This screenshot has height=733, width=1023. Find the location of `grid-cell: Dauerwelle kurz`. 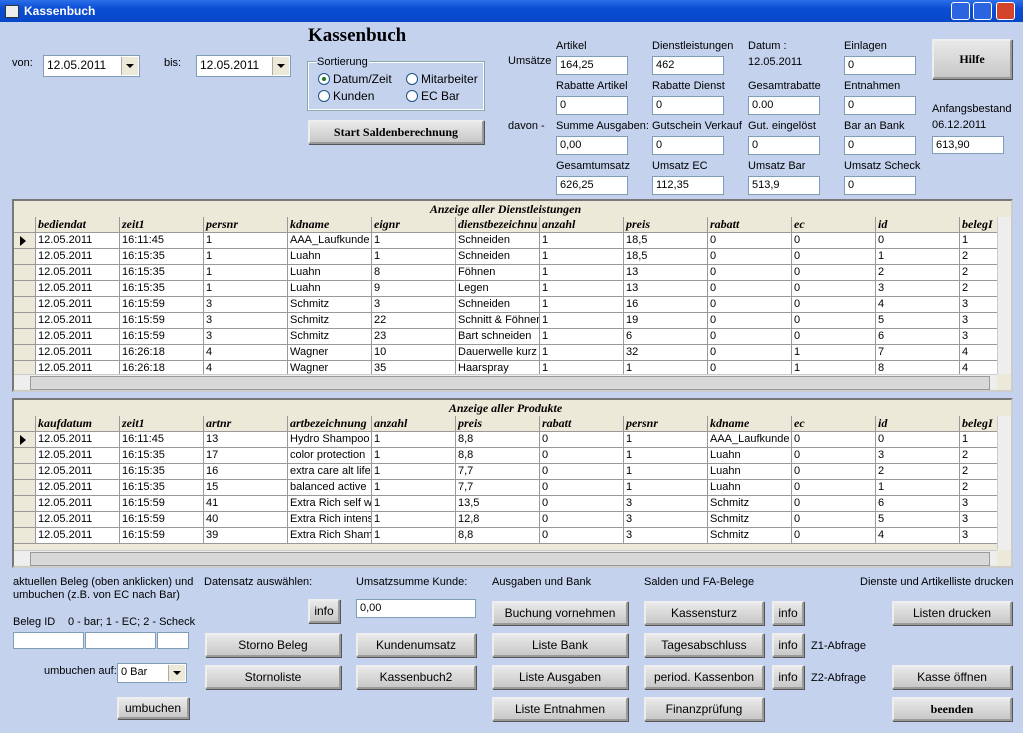

grid-cell: Dauerwelle kurz is located at coordinates (498, 353).